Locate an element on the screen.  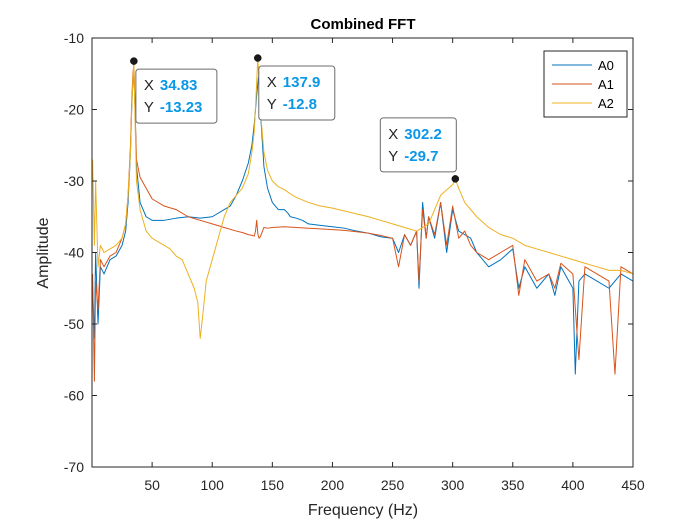
datatip-x-key-1: X is located at coordinates (272, 82).